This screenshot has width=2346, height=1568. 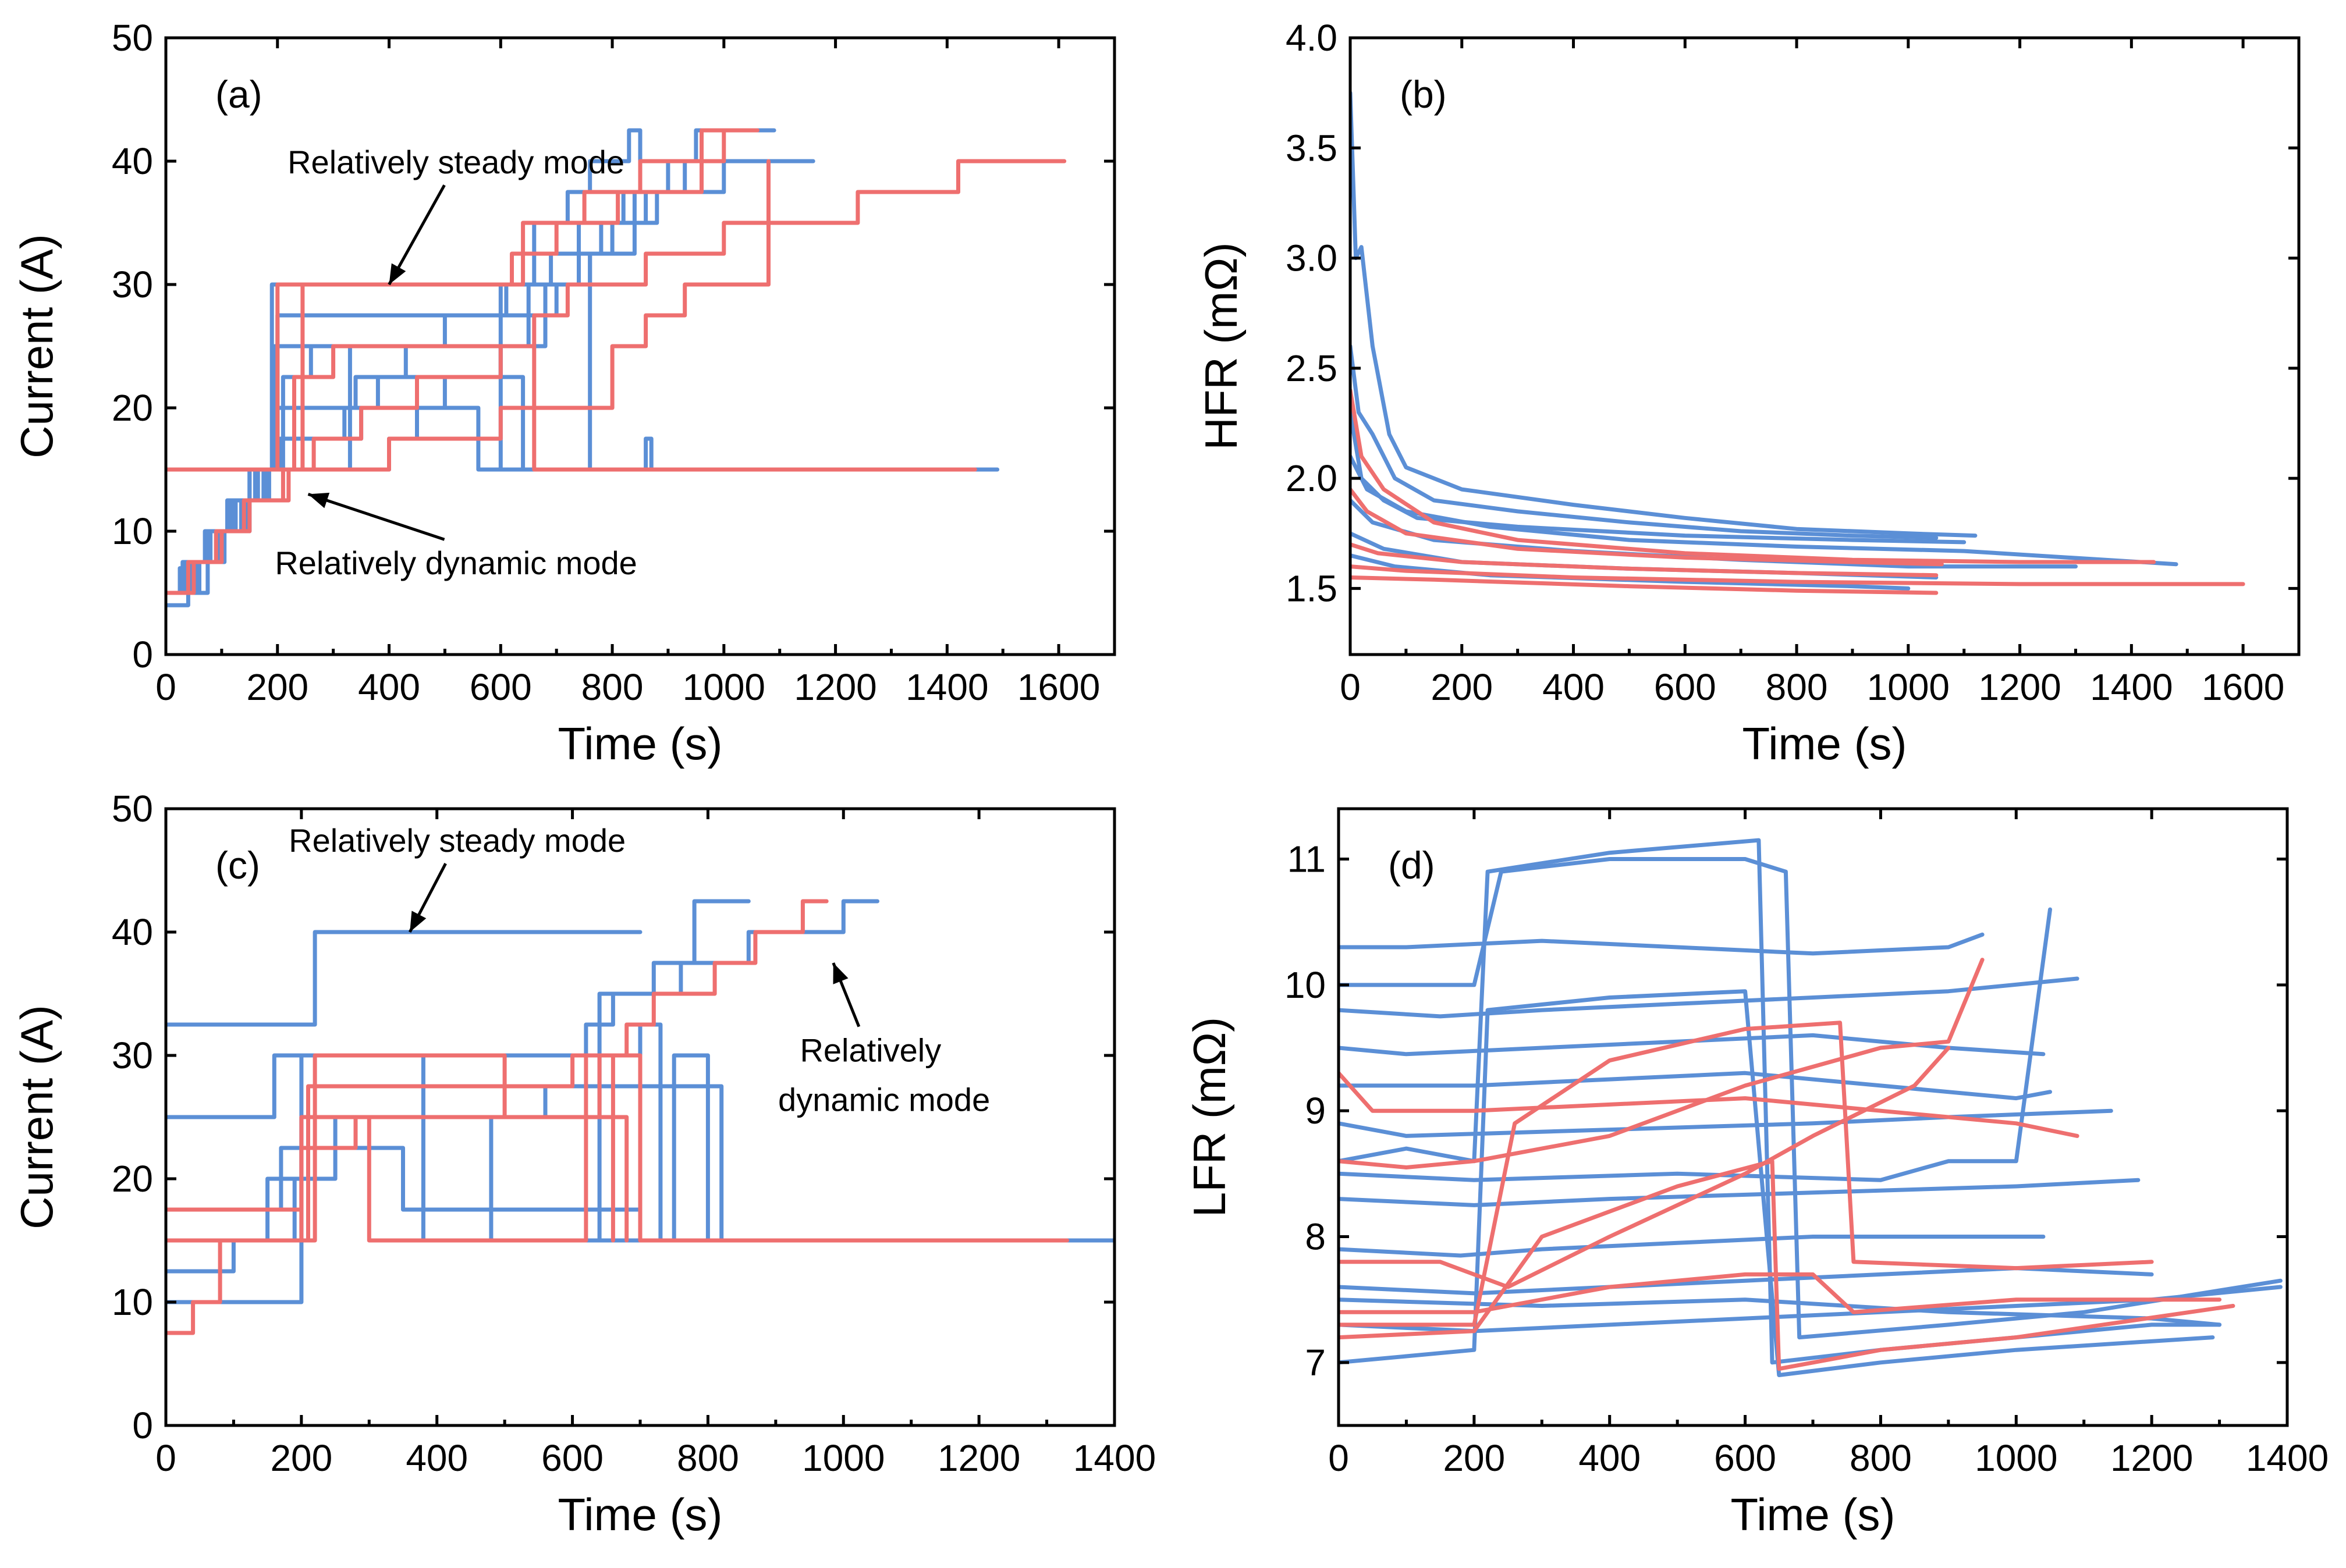 What do you see at coordinates (1311, 478) in the screenshot?
I see `y-tick-label: 2.0` at bounding box center [1311, 478].